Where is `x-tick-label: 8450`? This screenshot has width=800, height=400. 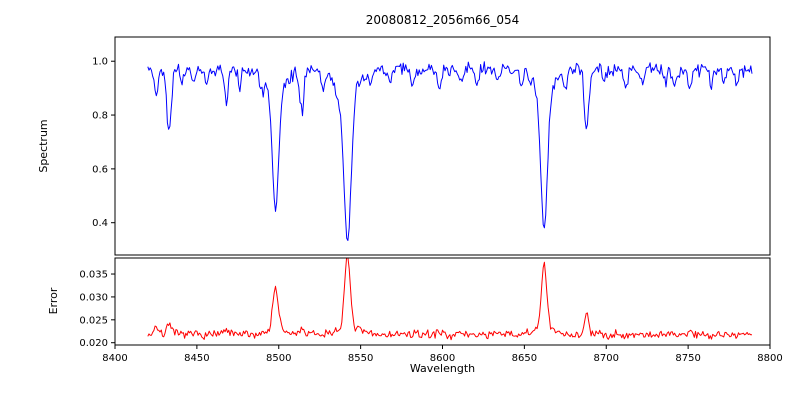
x-tick-label: 8450 is located at coordinates (196, 358).